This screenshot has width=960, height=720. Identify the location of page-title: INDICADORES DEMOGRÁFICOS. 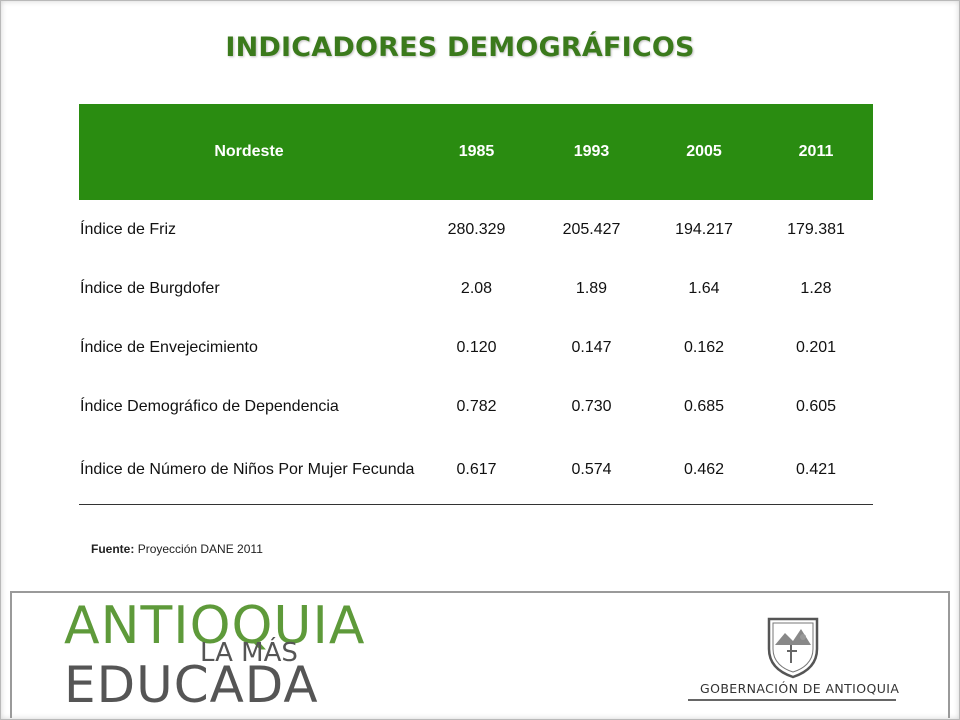
(460, 47).